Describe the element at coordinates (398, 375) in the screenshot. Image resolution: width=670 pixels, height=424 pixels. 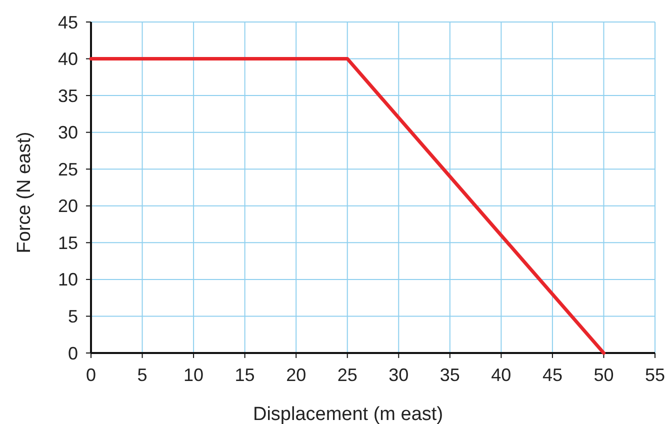
I see `x-tick-label: 30` at that location.